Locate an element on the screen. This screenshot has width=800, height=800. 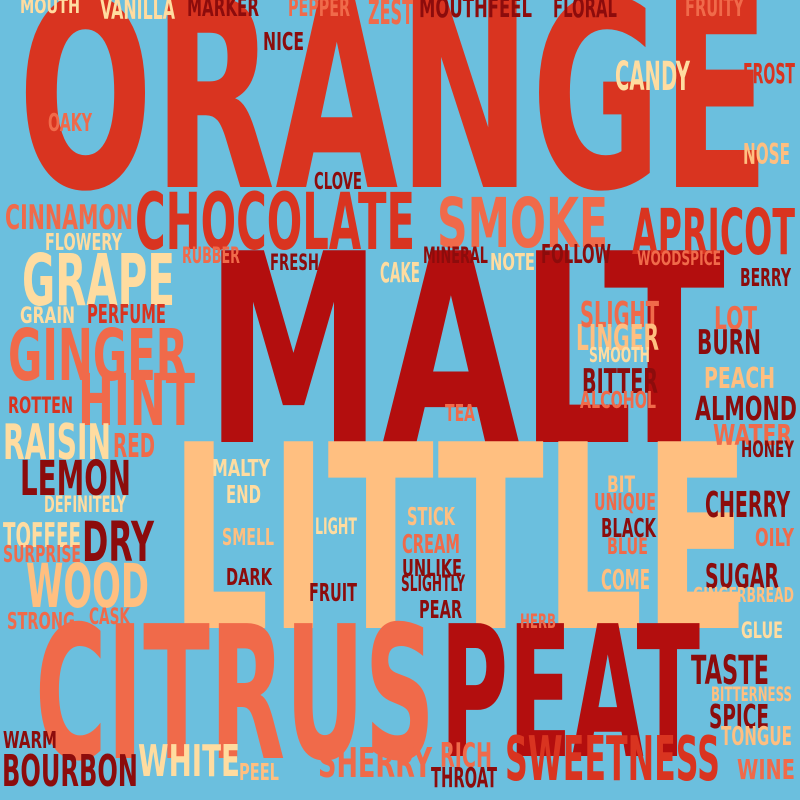
word-bitter: BITTER is located at coordinates (620, 381).